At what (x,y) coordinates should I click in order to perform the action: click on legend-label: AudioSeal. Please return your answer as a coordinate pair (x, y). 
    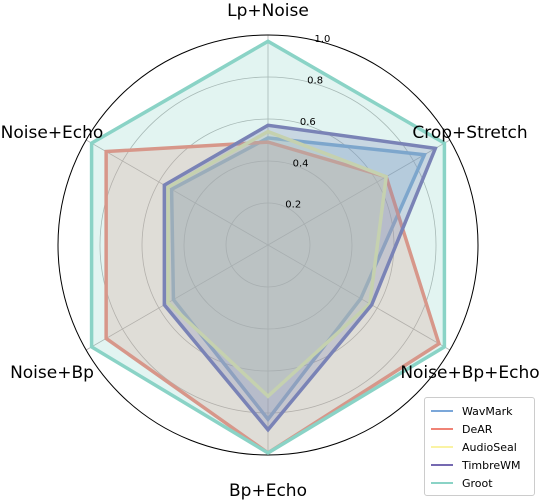
    Looking at the image, I should click on (489, 447).